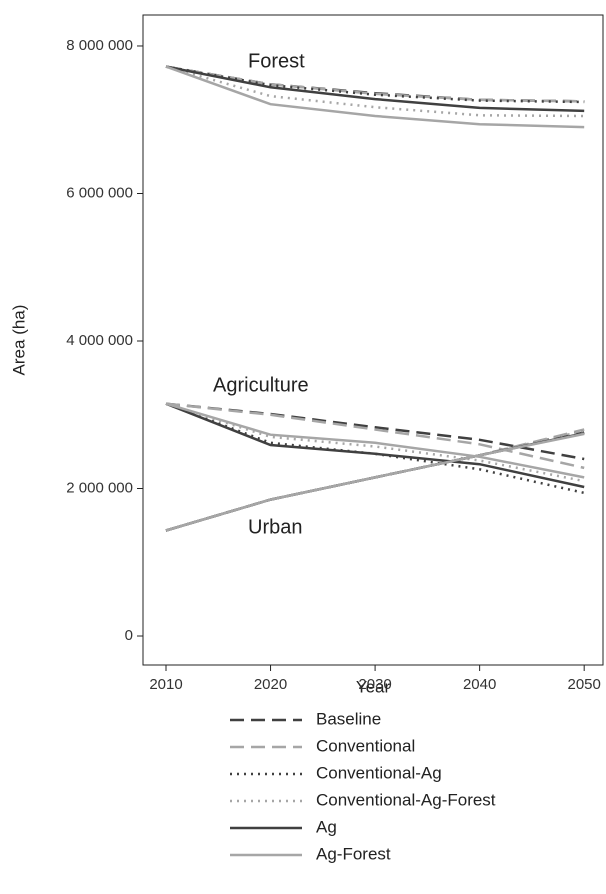 The width and height of the screenshot is (606, 894). What do you see at coordinates (99, 340) in the screenshot?
I see `y-tick-label: 4 000 000` at bounding box center [99, 340].